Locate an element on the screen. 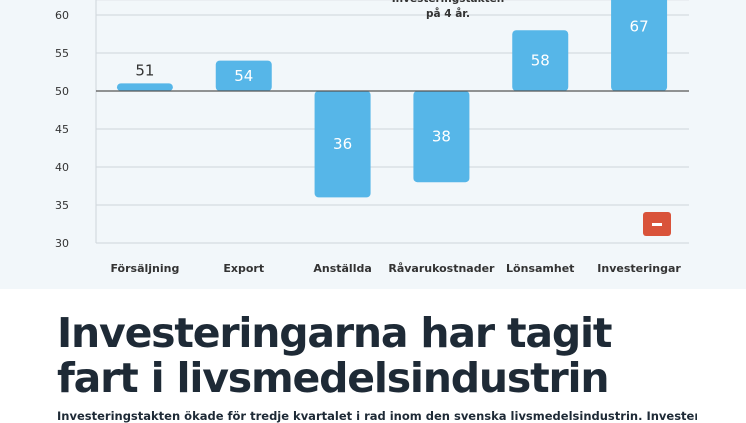 Image resolution: width=746 pixels, height=423 pixels. y-tick-label: 45 is located at coordinates (62, 129).